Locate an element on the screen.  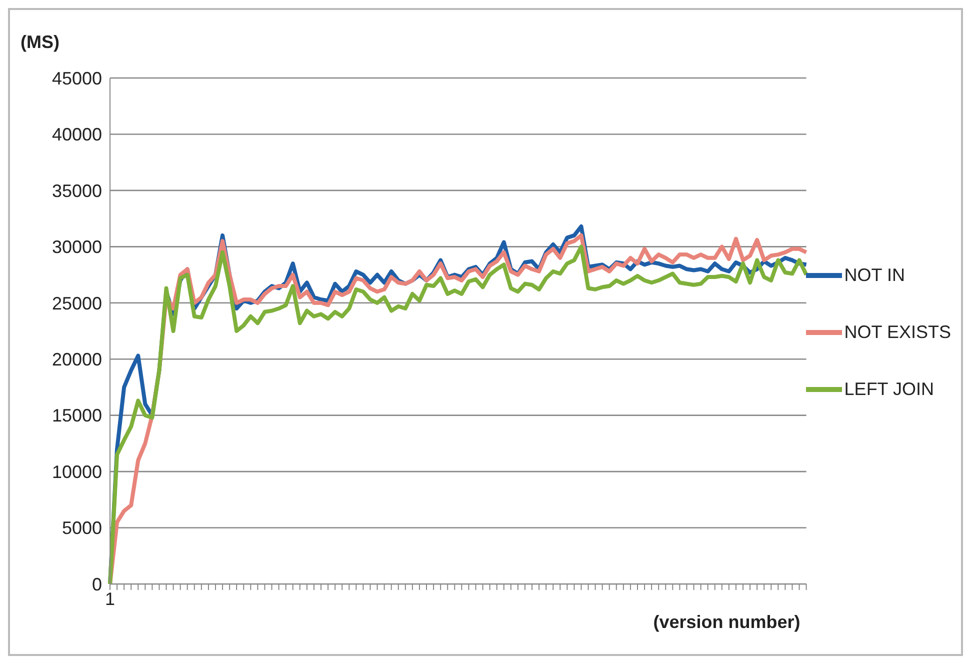
x-tick-label: 1 is located at coordinates (110, 598).